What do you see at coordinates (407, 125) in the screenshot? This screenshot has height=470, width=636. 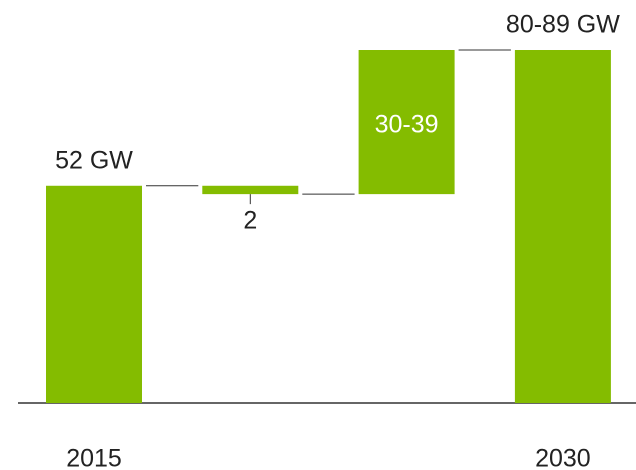 I see `value-label: 30-39` at bounding box center [407, 125].